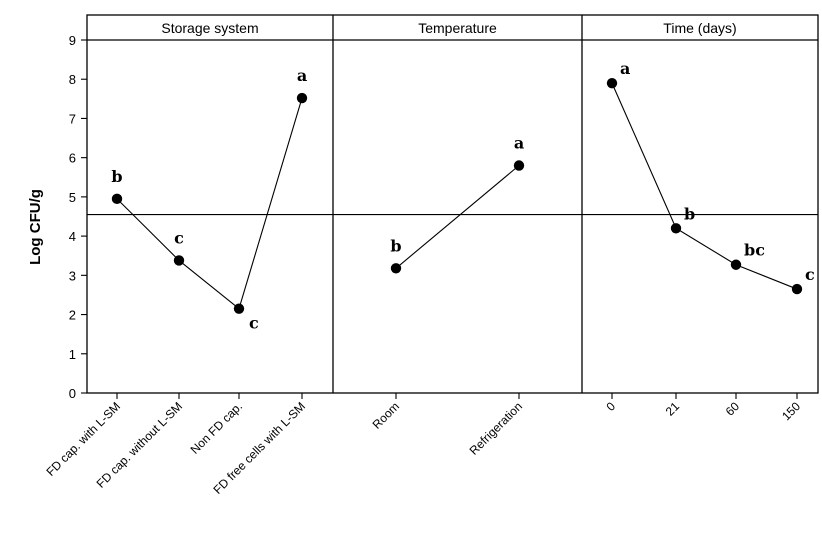  Describe the element at coordinates (733, 409) in the screenshot. I see `x-tick-label: 60` at that location.